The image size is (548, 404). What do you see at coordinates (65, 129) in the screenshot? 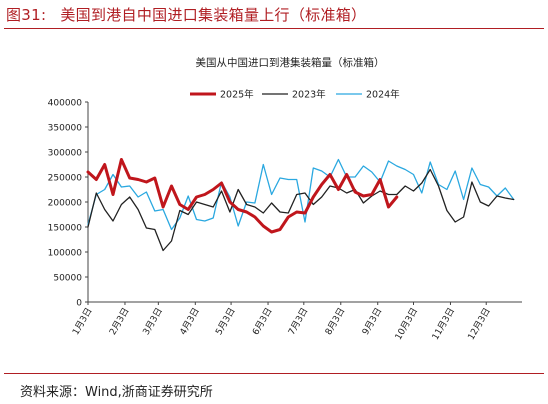
I see `y-tick-label: 350000` at bounding box center [65, 129].